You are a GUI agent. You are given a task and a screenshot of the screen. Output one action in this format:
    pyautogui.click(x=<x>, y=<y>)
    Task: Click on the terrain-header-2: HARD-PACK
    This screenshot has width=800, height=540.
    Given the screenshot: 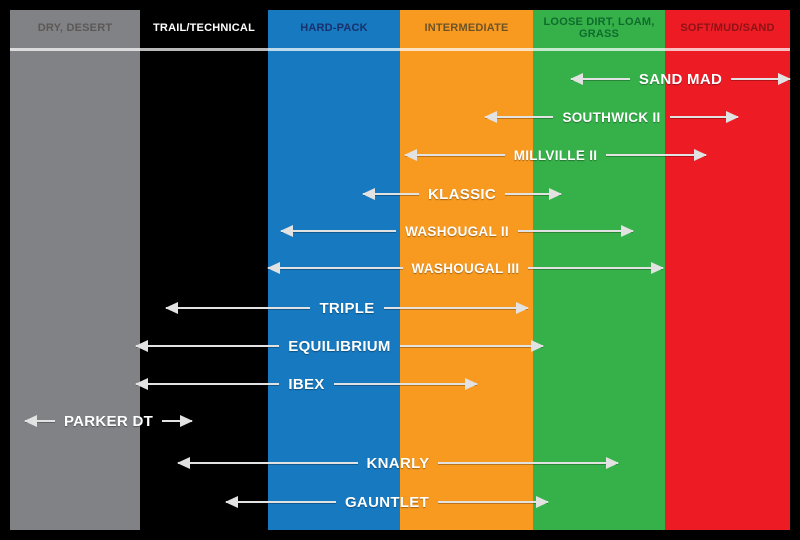 What is the action you would take?
    pyautogui.click(x=334, y=29)
    